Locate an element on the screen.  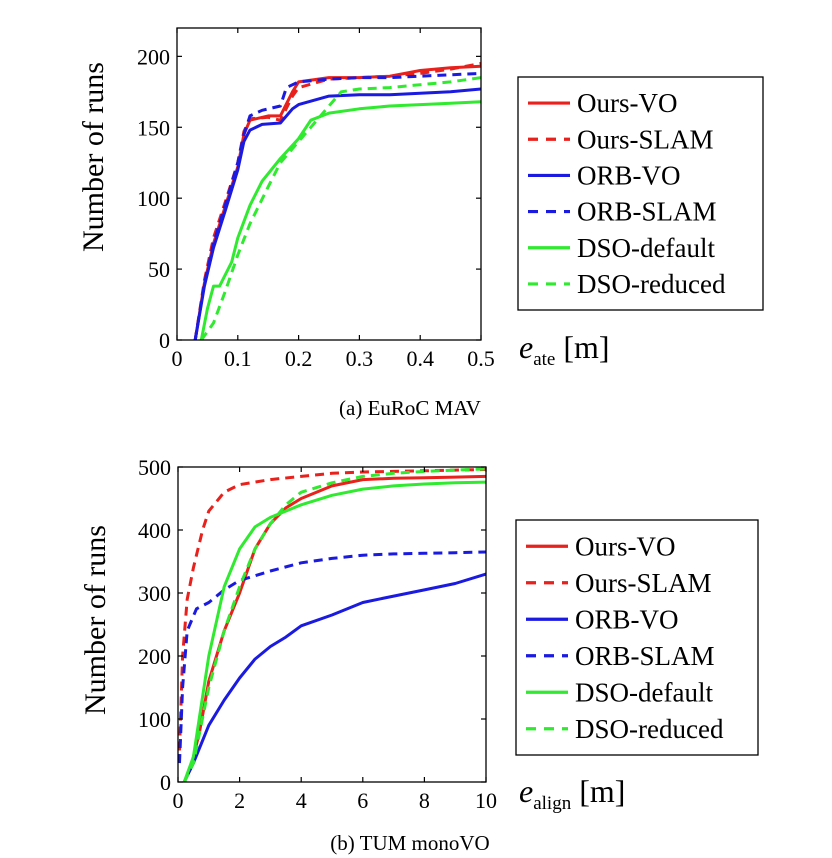
x-tick-label: 0.3 is located at coordinates (360, 358).